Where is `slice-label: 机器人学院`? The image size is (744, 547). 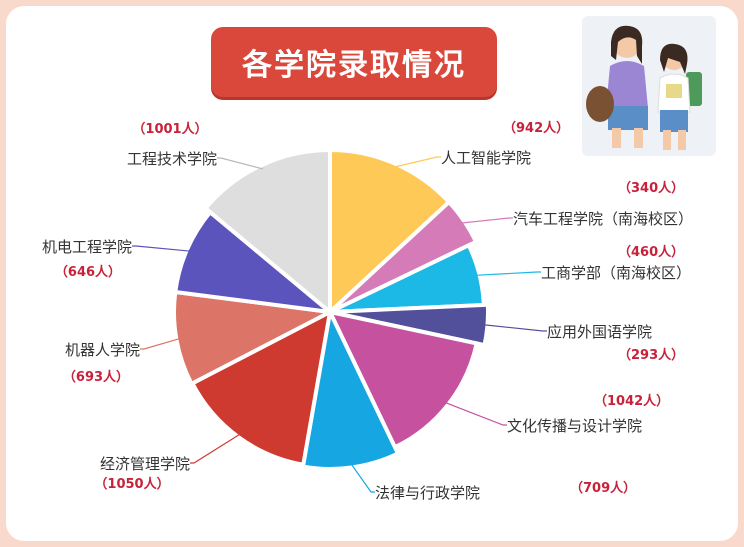 slice-label: 机器人学院 is located at coordinates (102, 350).